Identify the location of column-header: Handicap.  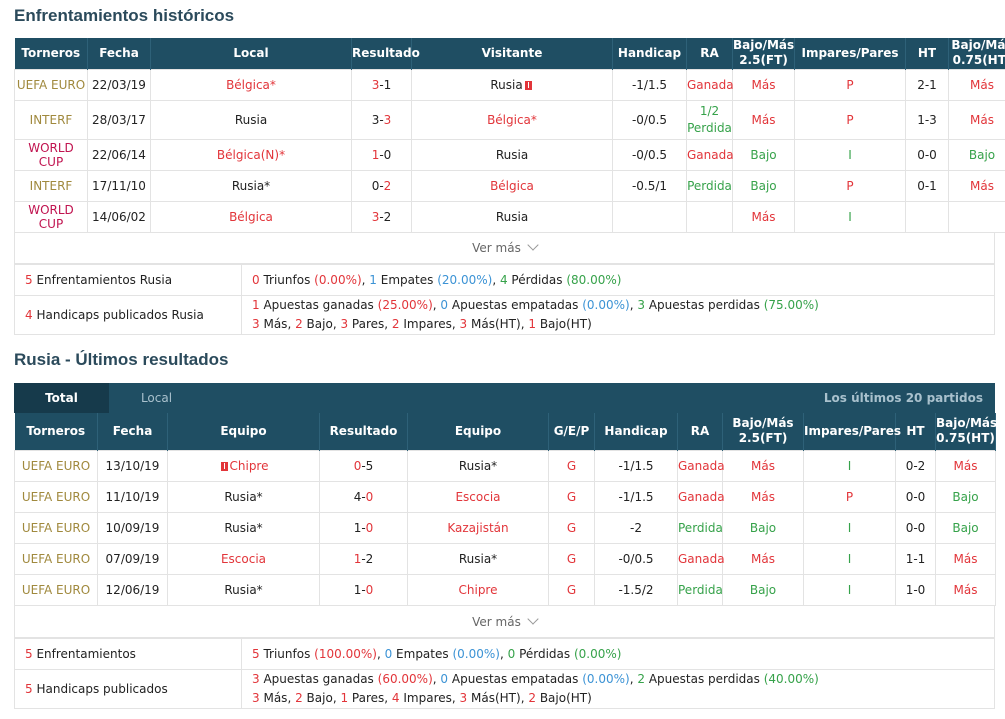
(636, 431).